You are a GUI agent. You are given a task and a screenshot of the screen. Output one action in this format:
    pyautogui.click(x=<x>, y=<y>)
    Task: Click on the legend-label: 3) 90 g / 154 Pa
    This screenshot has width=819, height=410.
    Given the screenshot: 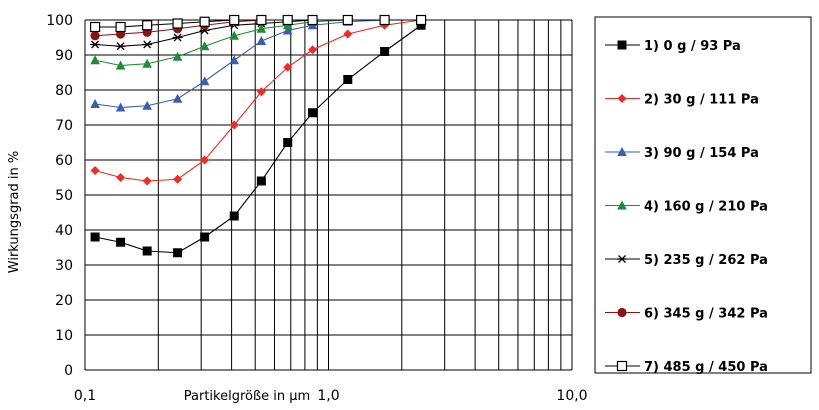 What is the action you would take?
    pyautogui.click(x=701, y=153)
    